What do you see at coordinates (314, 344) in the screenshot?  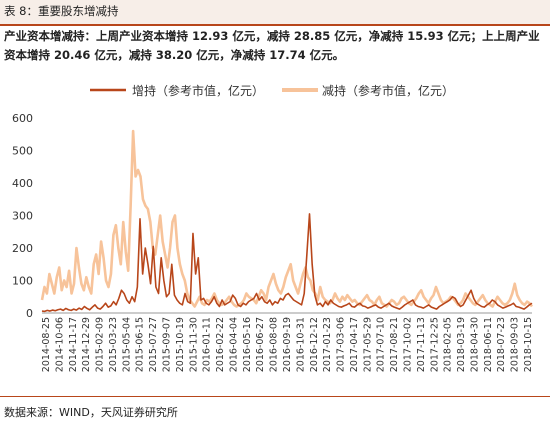 I see `x-tick-label: 2016-12-12` at bounding box center [314, 344].